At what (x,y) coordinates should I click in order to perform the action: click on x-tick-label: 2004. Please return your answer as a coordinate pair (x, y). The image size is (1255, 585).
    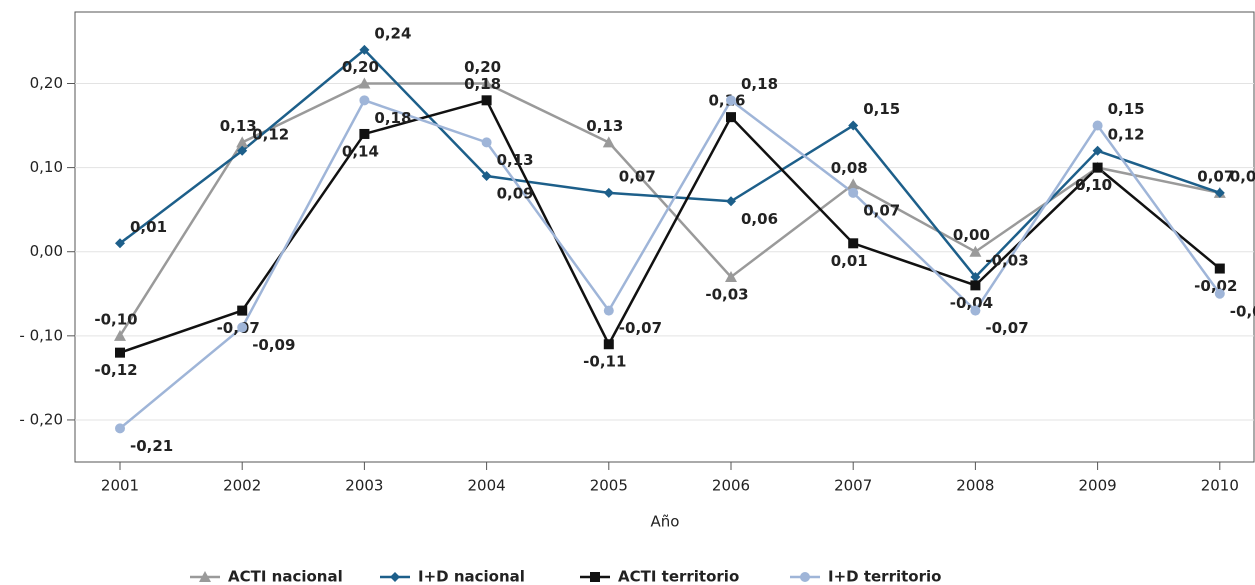
    Looking at the image, I should click on (487, 486).